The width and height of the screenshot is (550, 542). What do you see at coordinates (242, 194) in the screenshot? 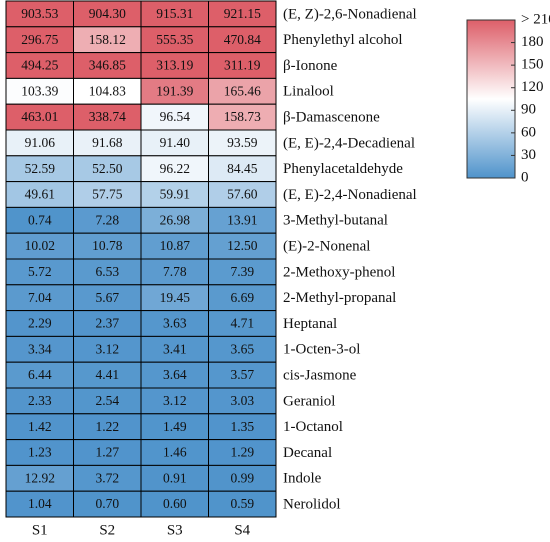
I see `cell-label: 57.60` at bounding box center [242, 194].